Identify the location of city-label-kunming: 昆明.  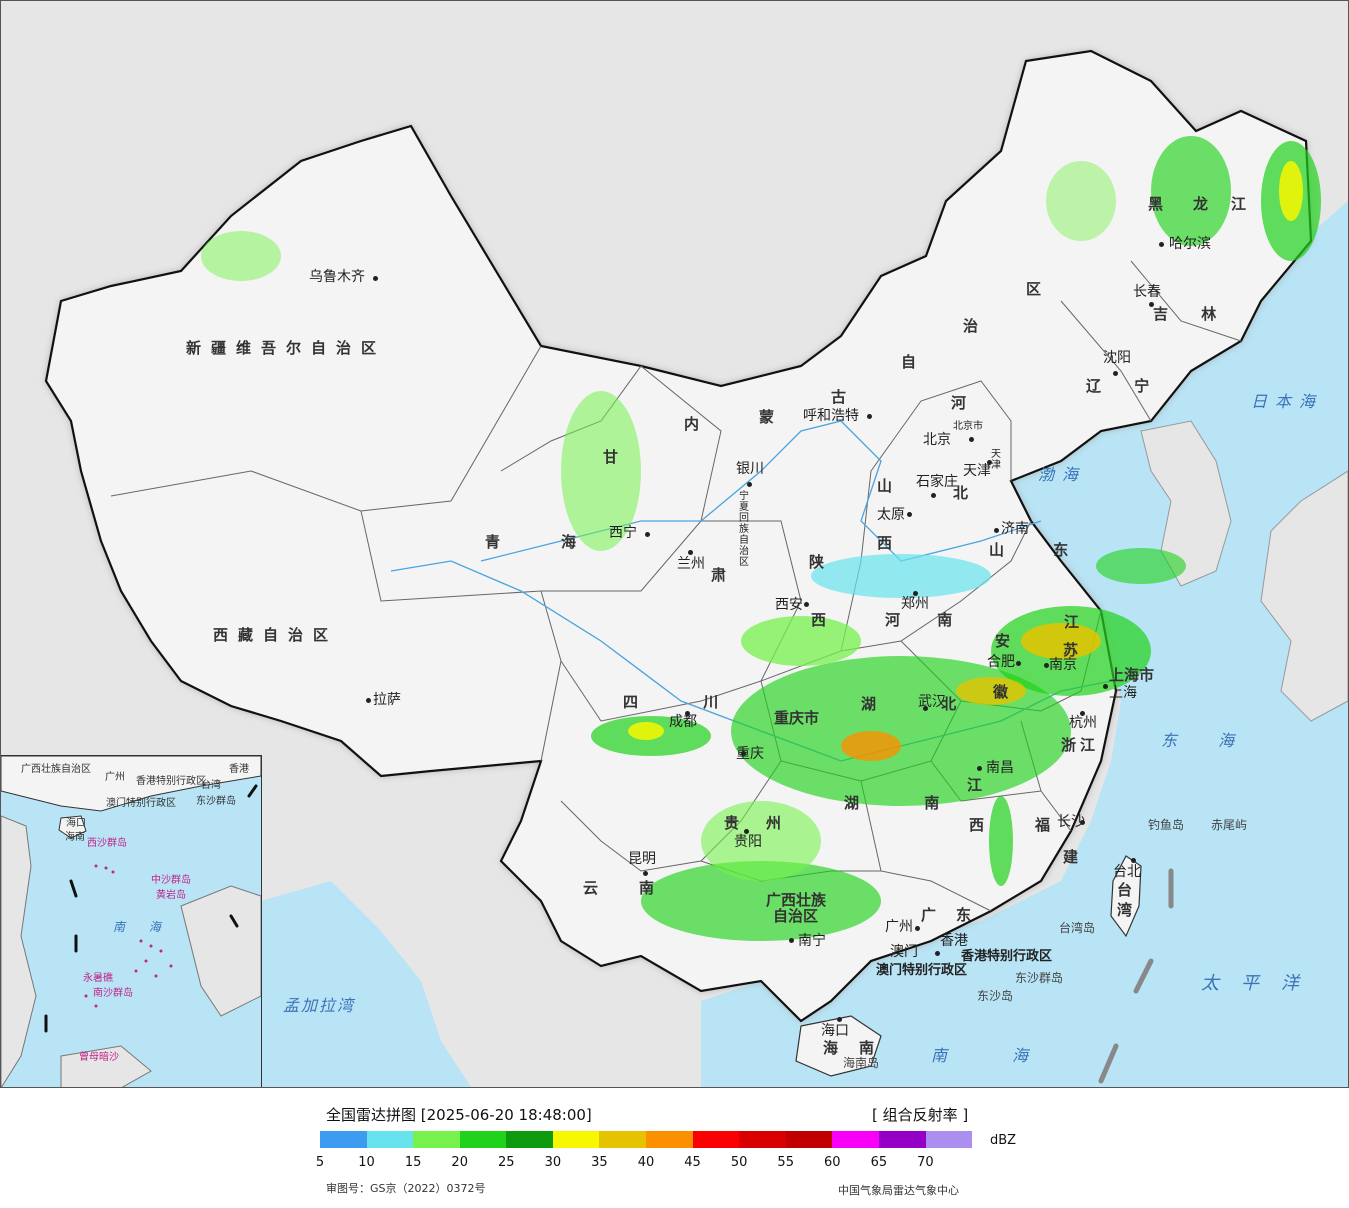
(642, 859).